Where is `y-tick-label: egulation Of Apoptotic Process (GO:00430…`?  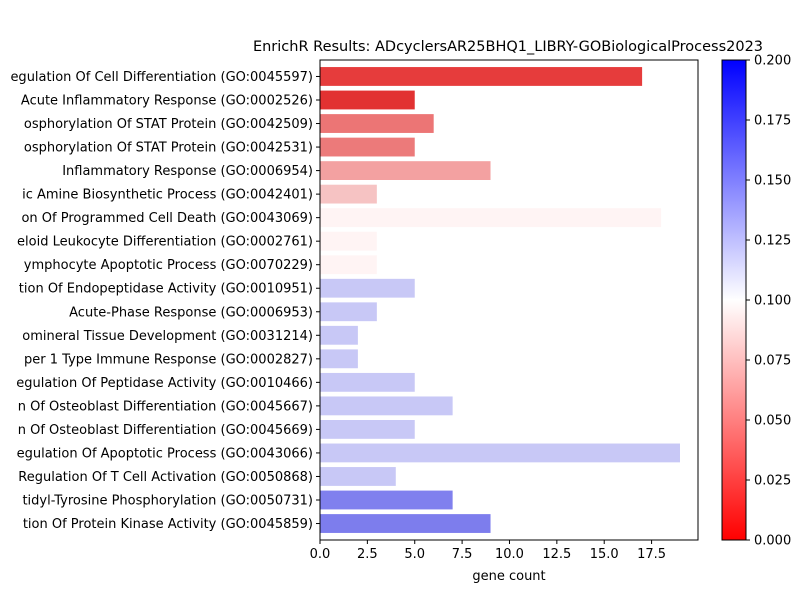
y-tick-label: egulation Of Apoptotic Process (GO:00430… is located at coordinates (165, 453).